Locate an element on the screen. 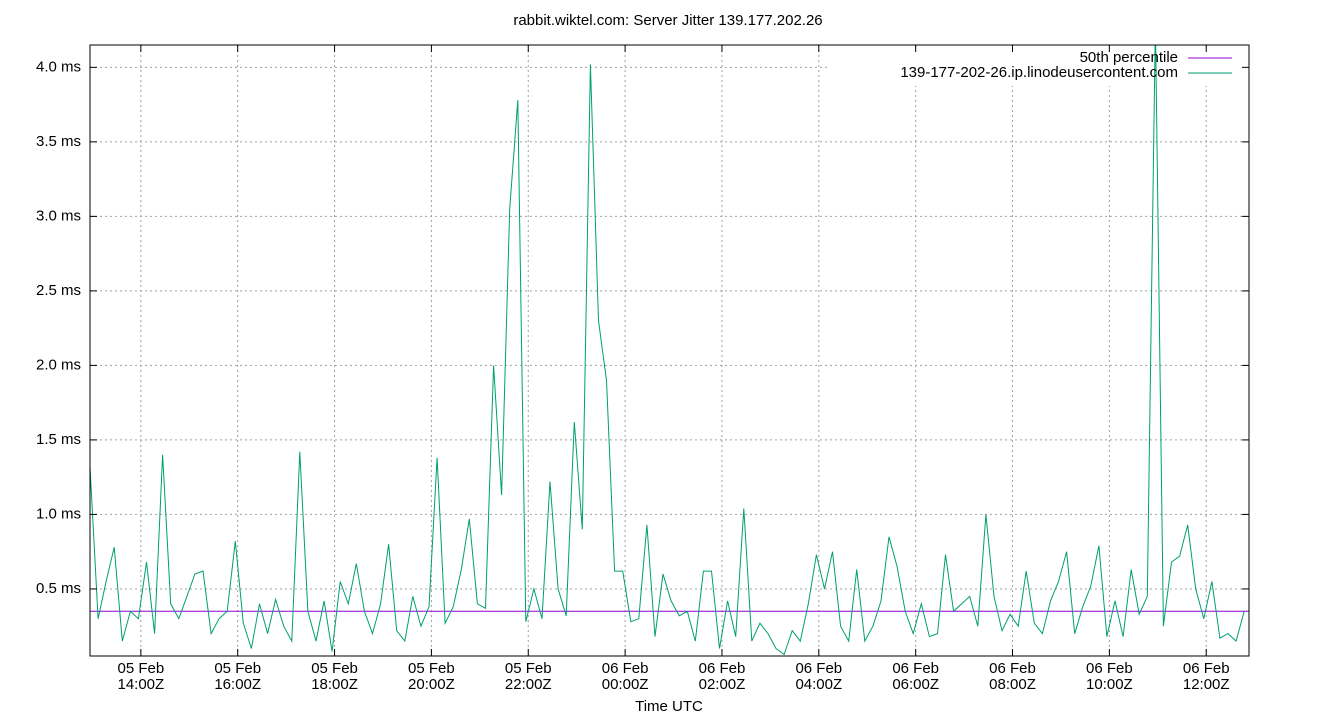  x-tick-label: 08:00Z is located at coordinates (1012, 684).